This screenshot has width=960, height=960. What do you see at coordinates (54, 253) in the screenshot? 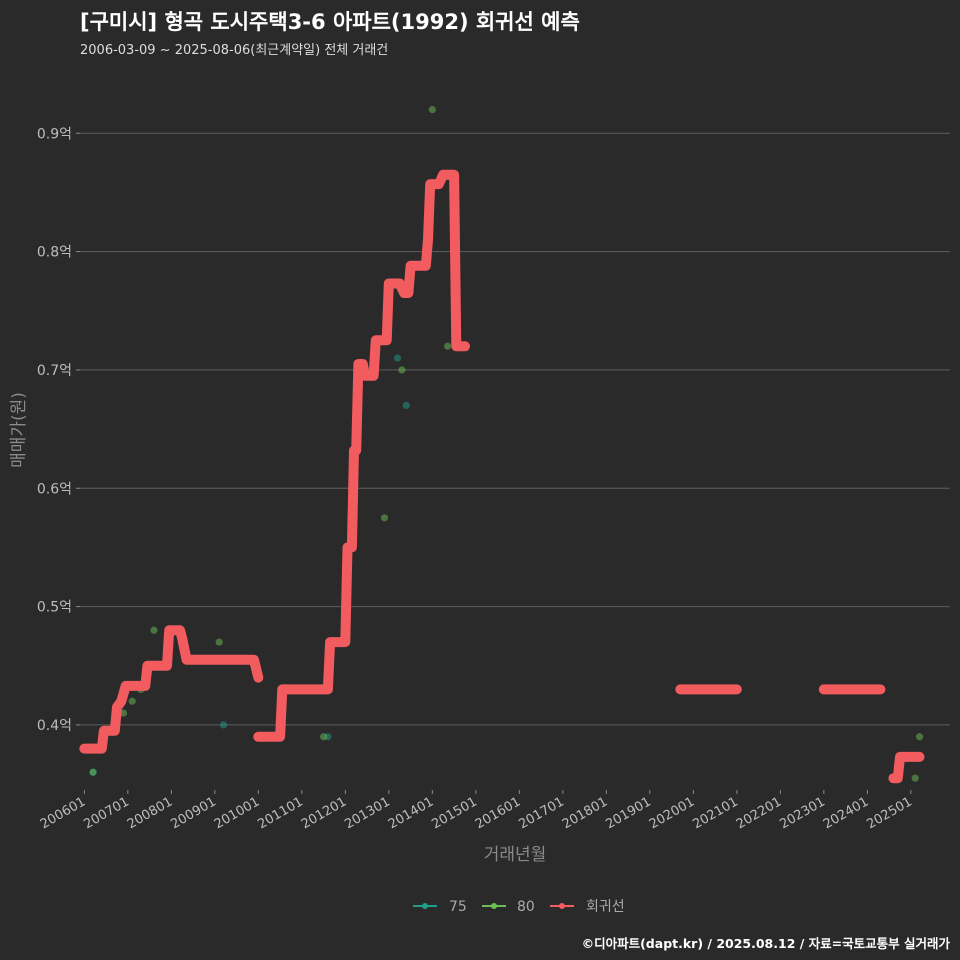
I see `y-tick-label: 0.8억` at bounding box center [54, 253].